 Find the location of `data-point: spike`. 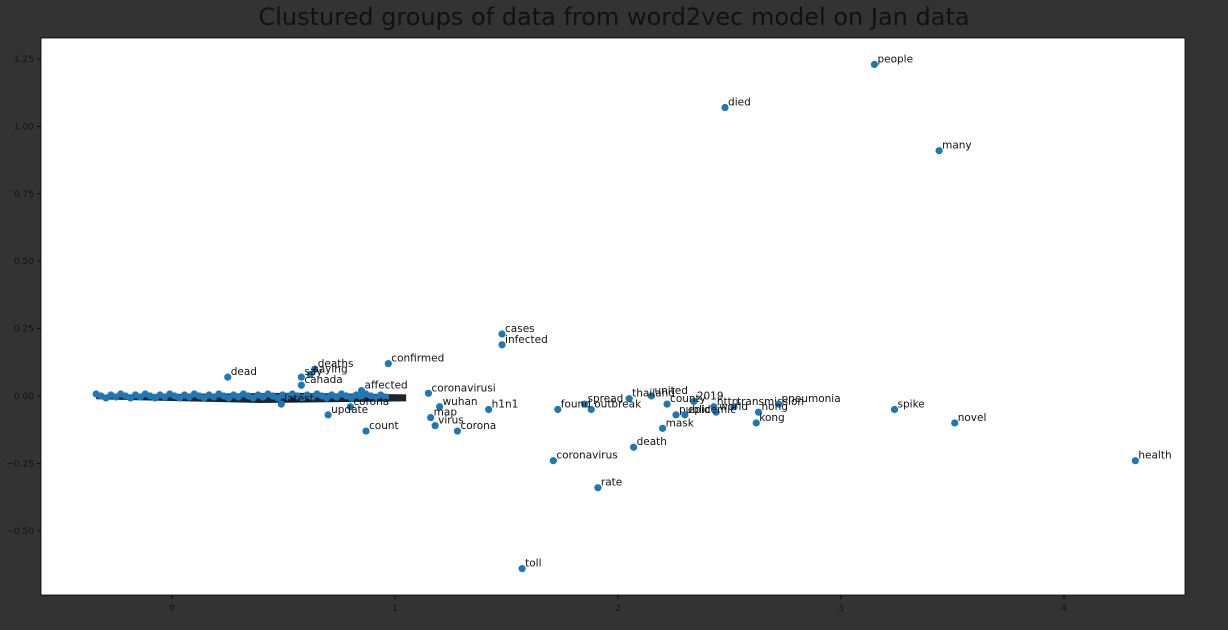

data-point: spike is located at coordinates (907, 406).